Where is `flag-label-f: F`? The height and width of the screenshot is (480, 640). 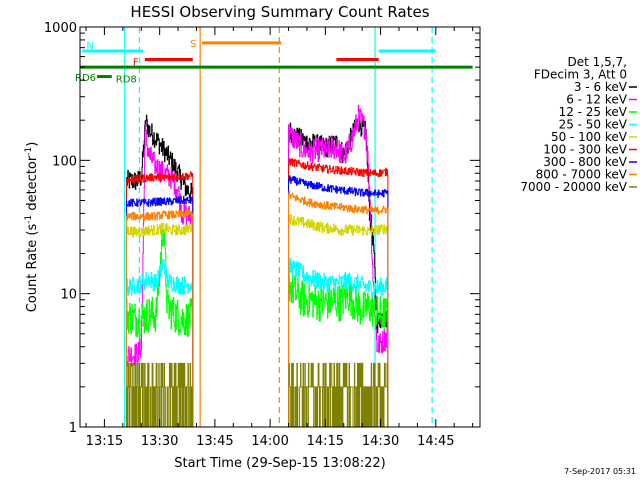 flag-label-f: F is located at coordinates (136, 63).